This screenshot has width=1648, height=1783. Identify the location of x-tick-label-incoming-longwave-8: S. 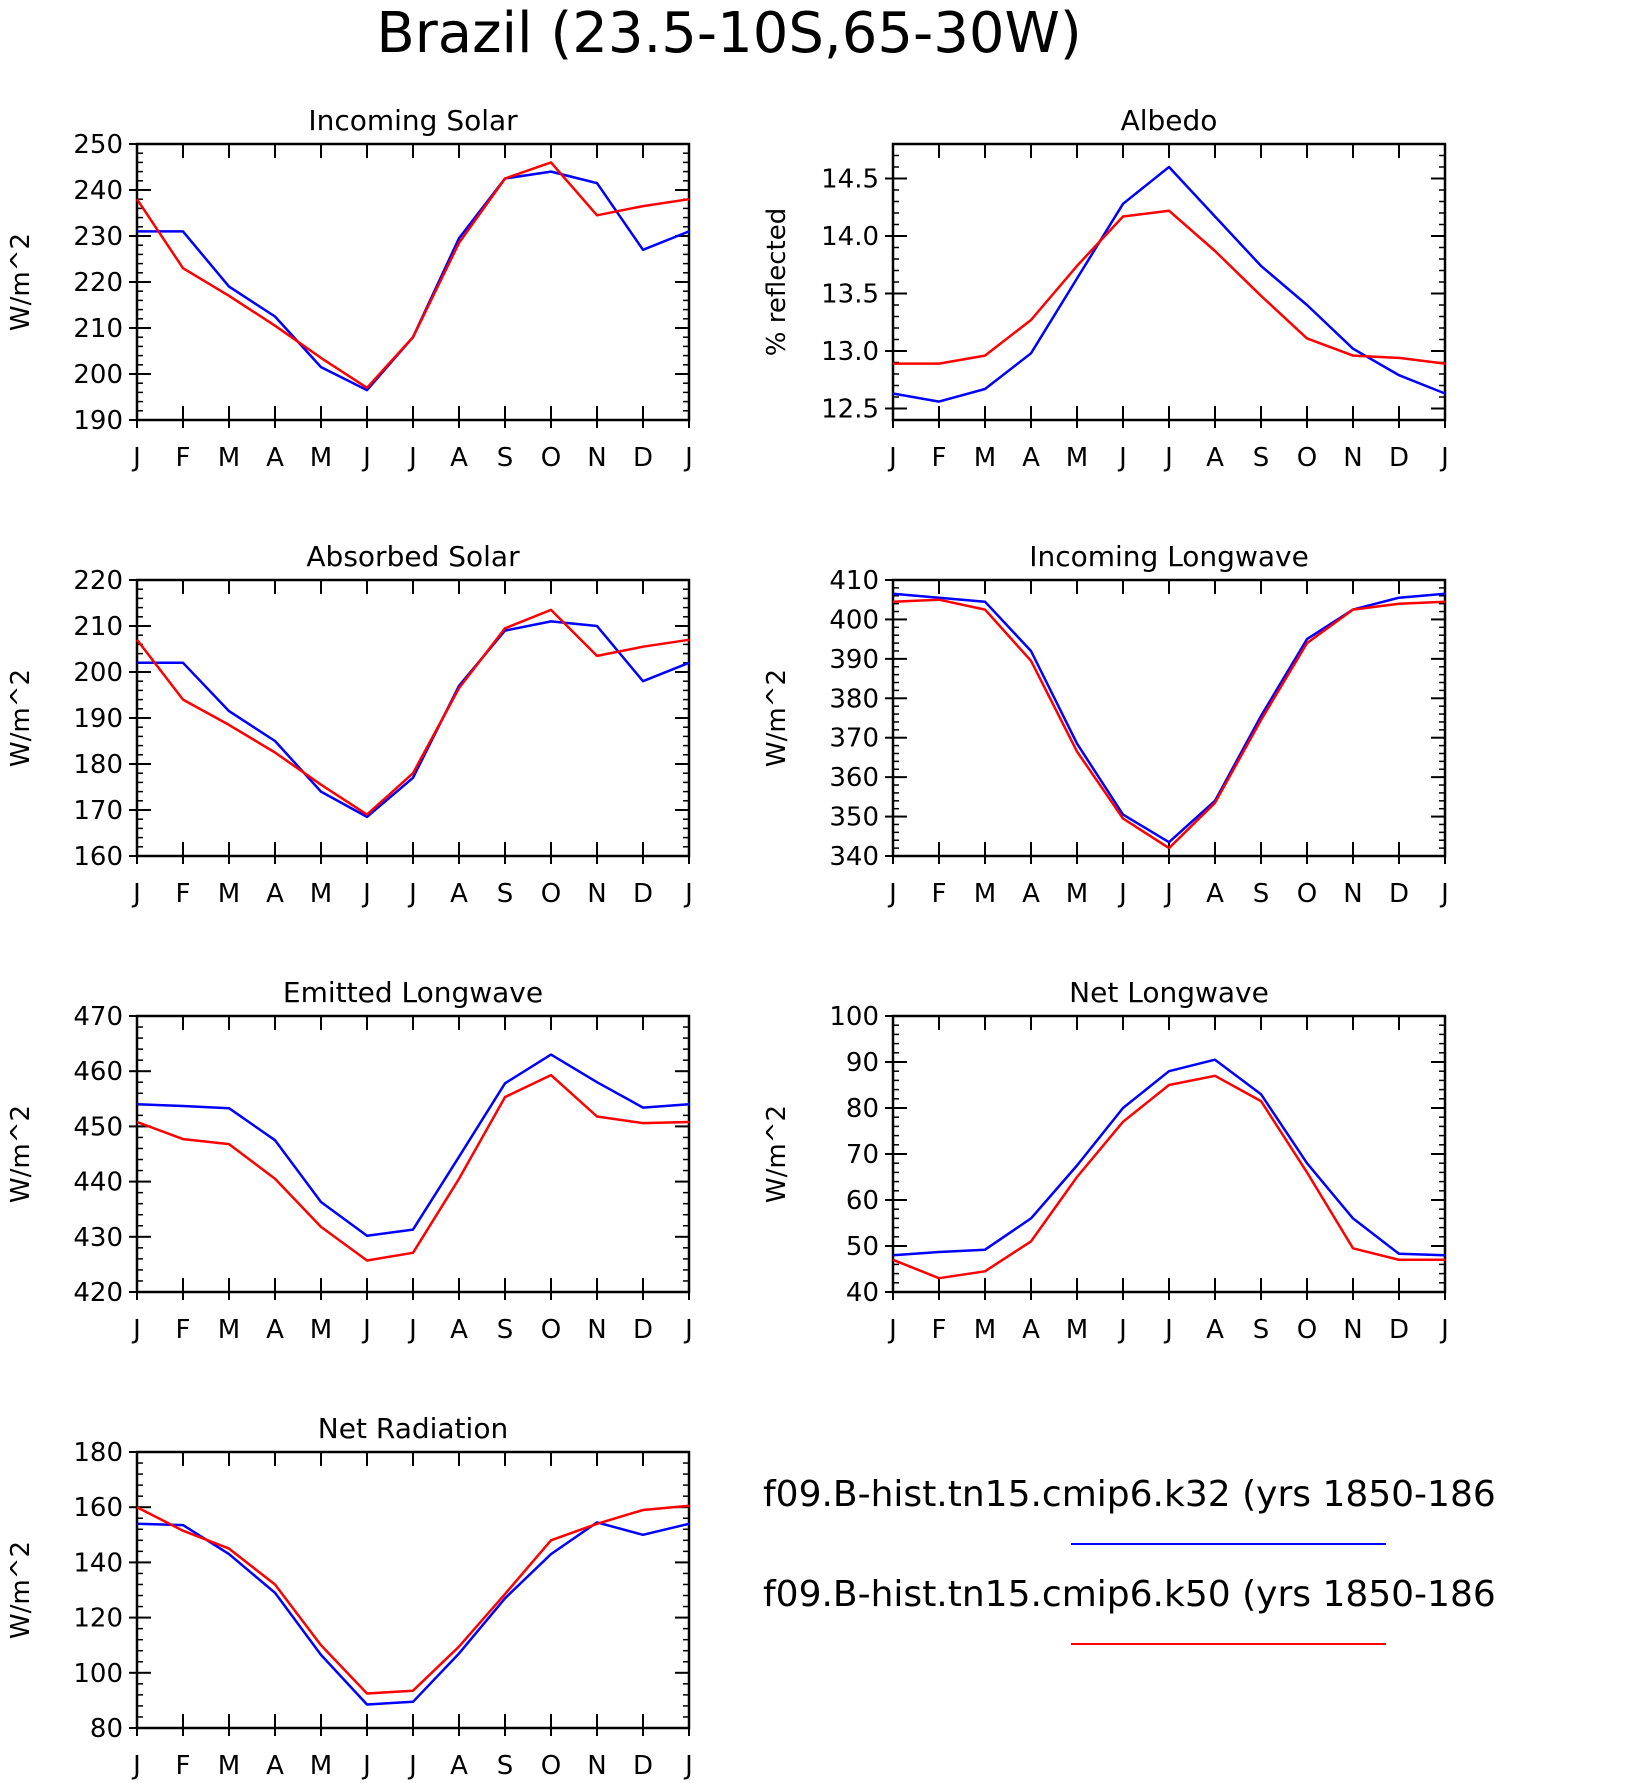
(1261, 894).